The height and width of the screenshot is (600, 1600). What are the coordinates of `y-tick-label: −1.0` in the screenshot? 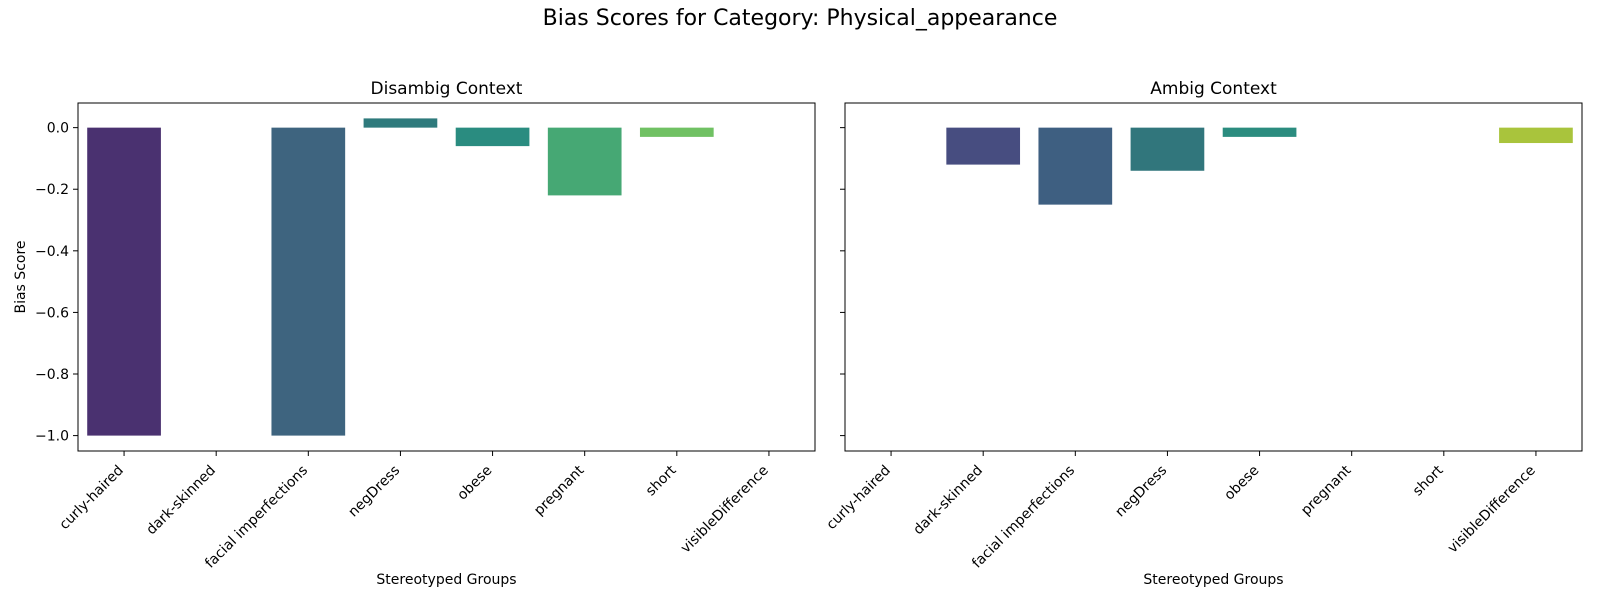 It's located at (52, 437).